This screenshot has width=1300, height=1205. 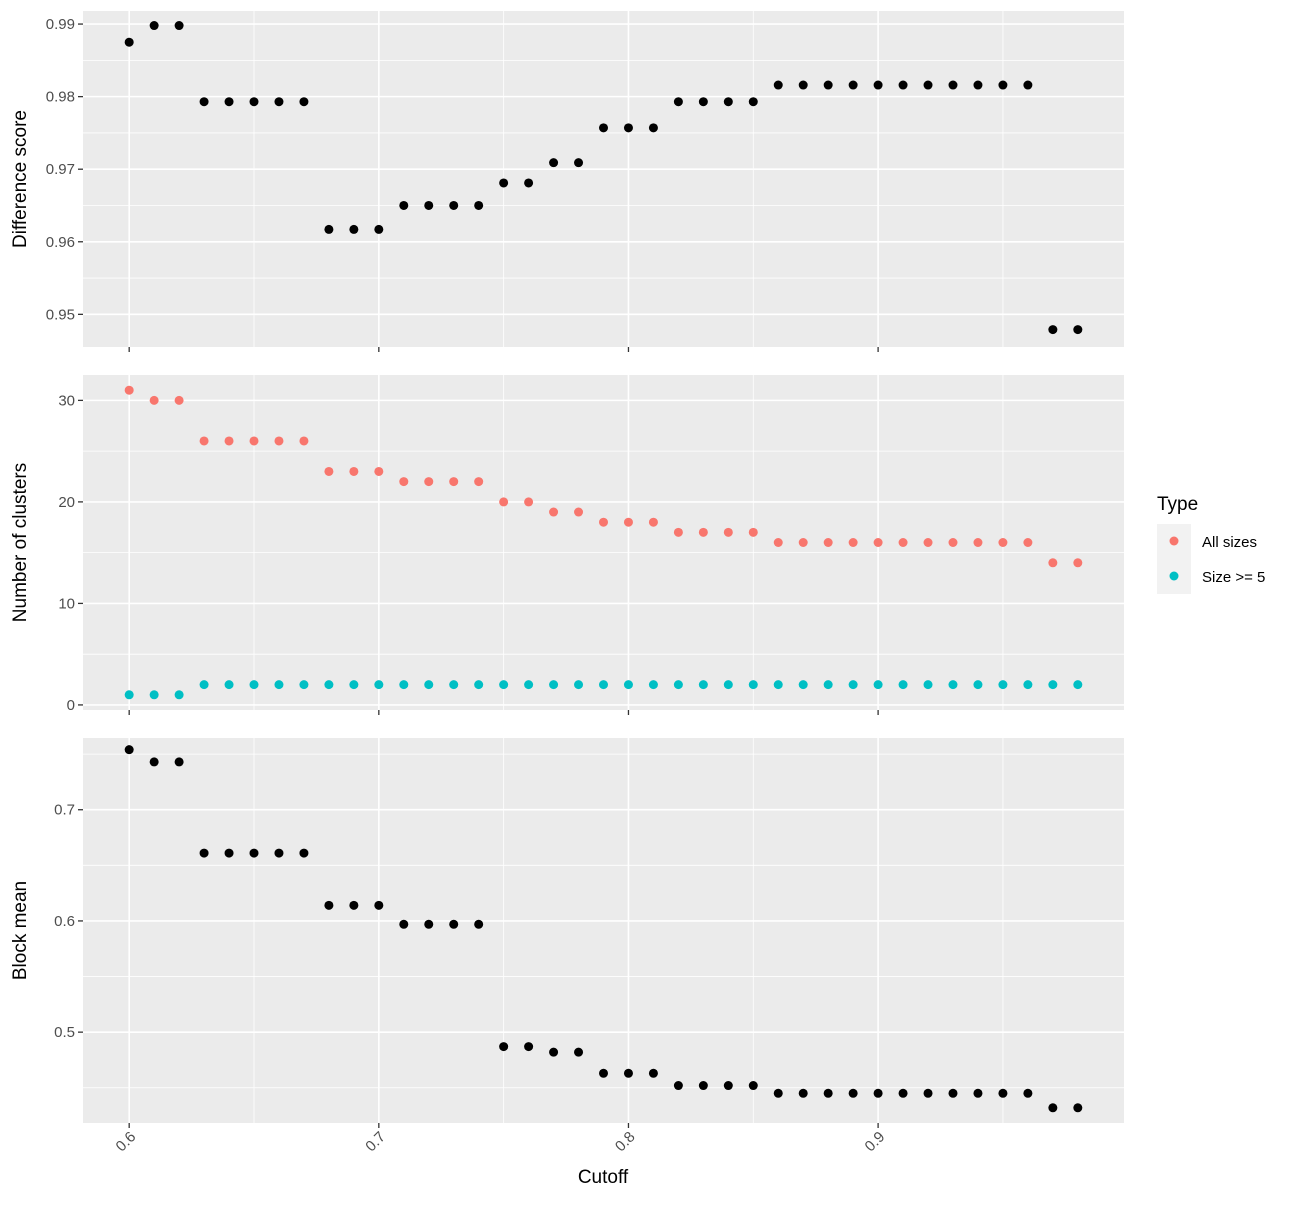 What do you see at coordinates (1229, 542) in the screenshot?
I see `legend-label-all-sizes: All sizes` at bounding box center [1229, 542].